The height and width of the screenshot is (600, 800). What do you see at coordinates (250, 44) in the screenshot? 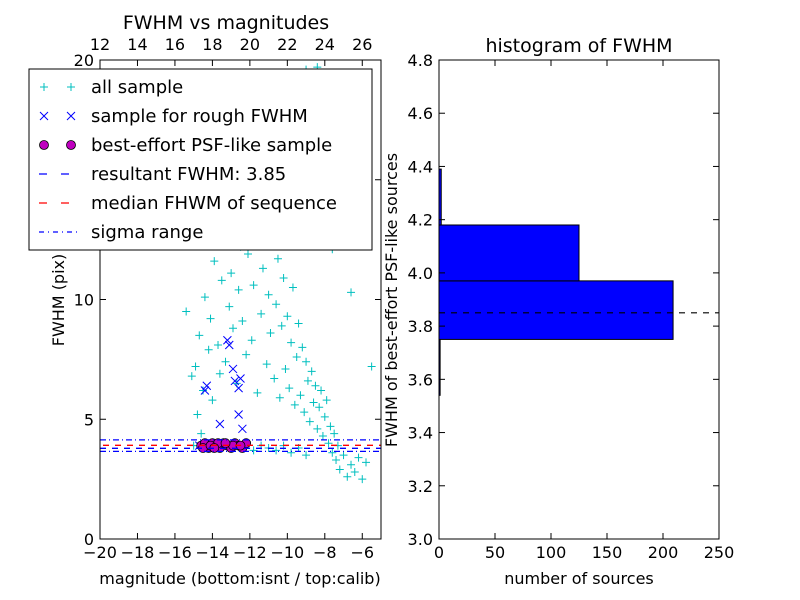
I see `scatter-top-tick-label: 20` at bounding box center [250, 44].